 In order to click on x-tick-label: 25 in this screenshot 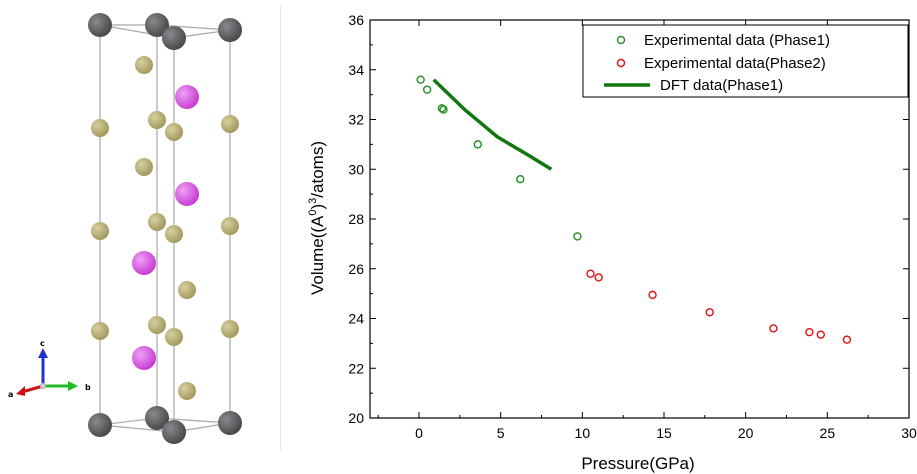, I will do `click(828, 433)`.